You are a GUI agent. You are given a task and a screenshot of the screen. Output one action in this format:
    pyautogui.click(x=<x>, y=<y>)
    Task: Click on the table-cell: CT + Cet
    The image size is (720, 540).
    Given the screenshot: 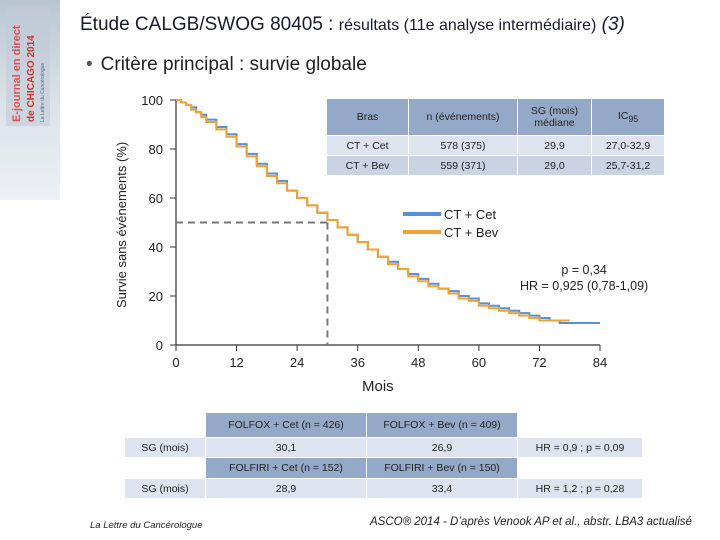 What is the action you would take?
    pyautogui.click(x=367, y=145)
    